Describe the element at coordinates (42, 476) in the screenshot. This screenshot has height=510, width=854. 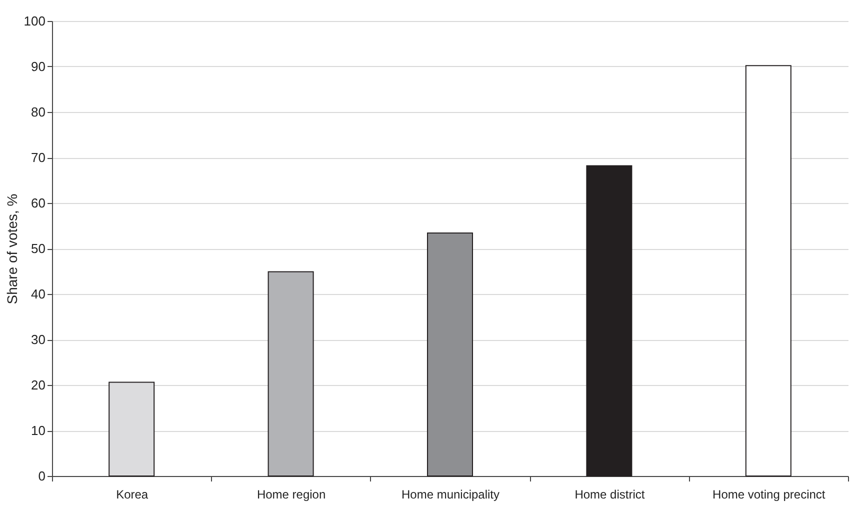
I see `y-tick-label: 0` at that location.